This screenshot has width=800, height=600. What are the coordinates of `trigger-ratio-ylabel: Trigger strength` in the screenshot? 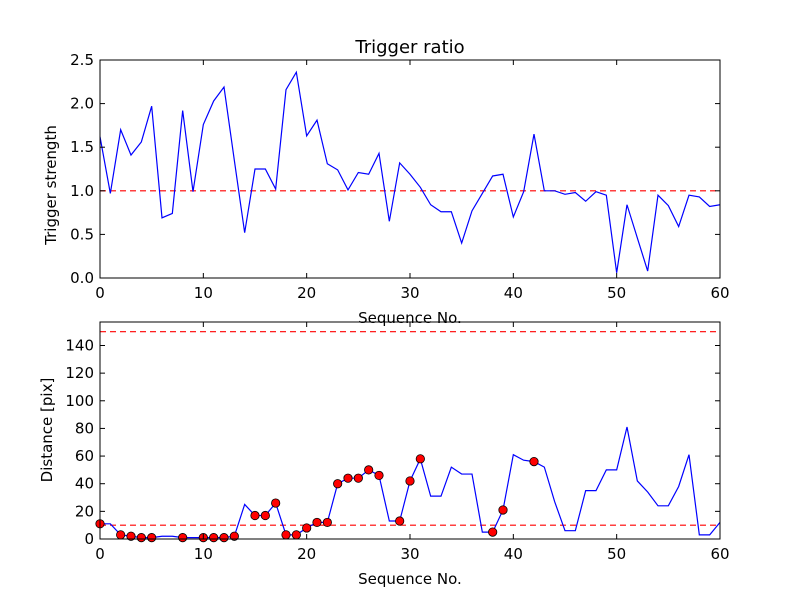 It's located at (51, 185).